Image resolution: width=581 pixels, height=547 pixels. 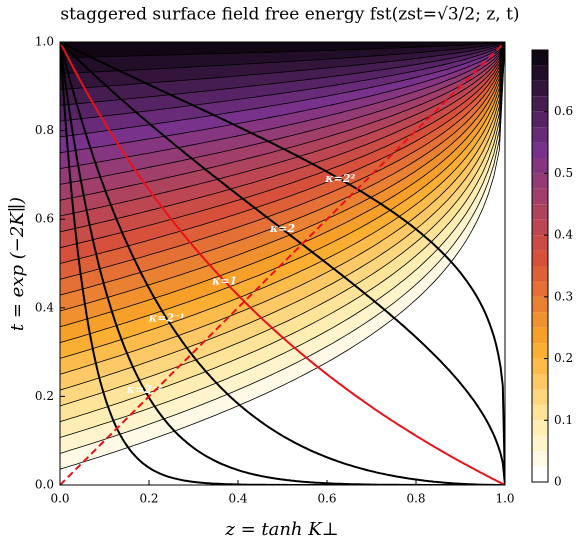 What do you see at coordinates (563, 235) in the screenshot?
I see `colorbar-tick-label: 0.4` at bounding box center [563, 235].